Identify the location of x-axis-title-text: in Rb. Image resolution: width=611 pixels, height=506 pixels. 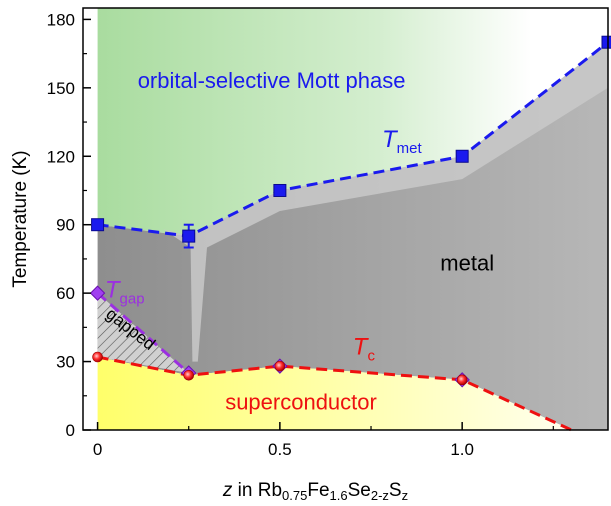
(257, 490).